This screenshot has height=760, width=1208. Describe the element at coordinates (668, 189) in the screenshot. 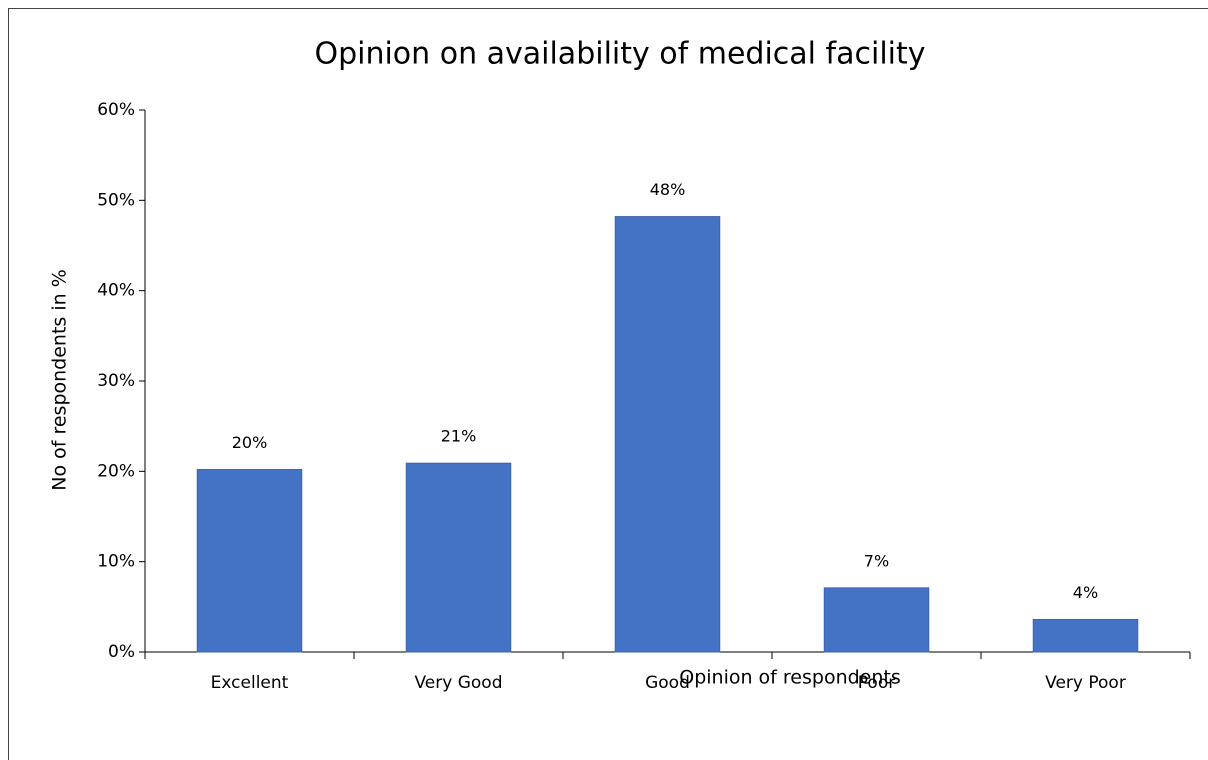

I see `data-label: 48%` at that location.